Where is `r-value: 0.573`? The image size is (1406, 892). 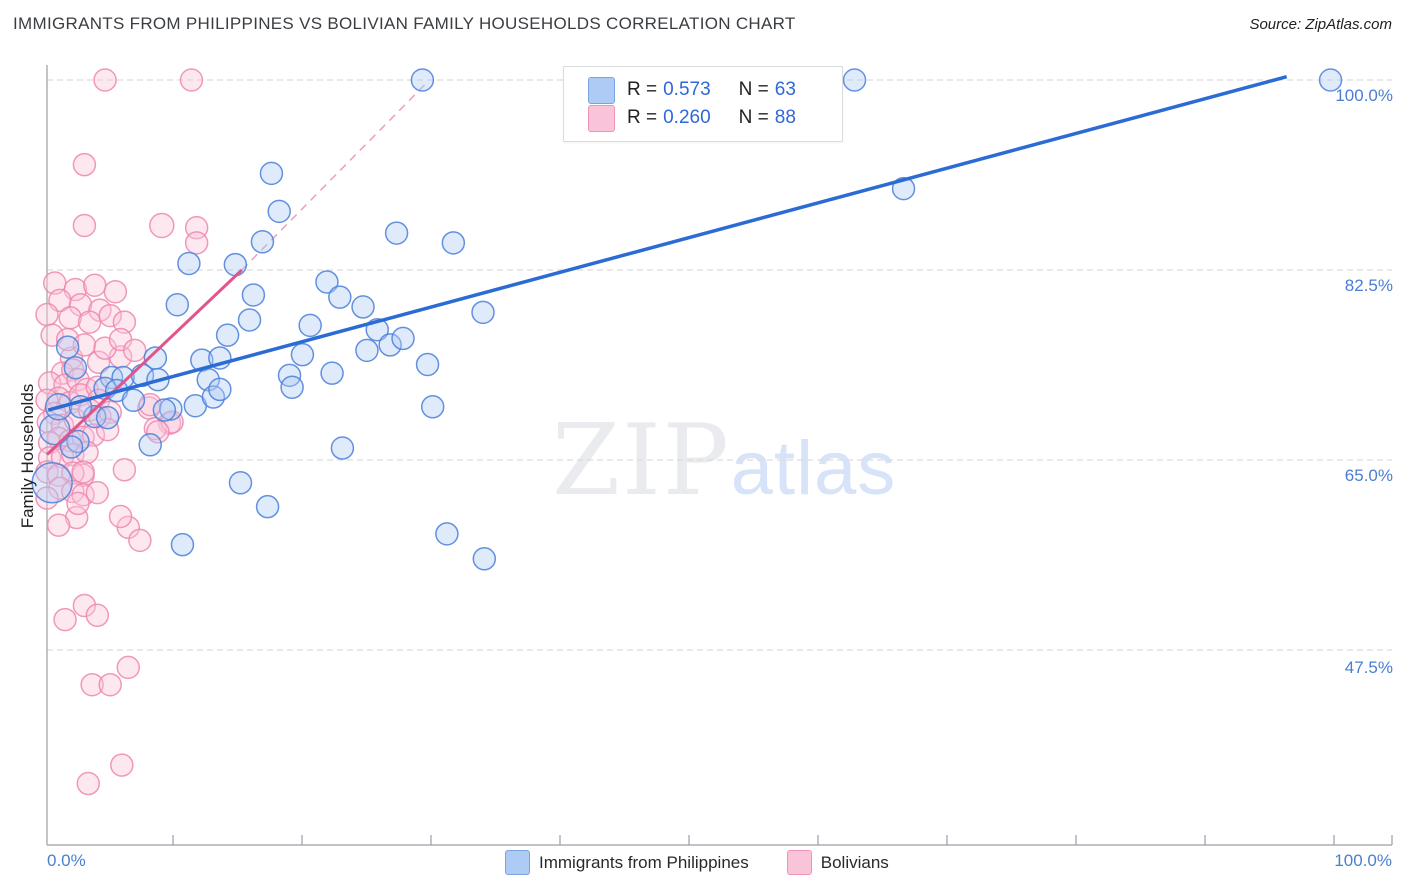
r-value: 0.573 is located at coordinates (687, 89).